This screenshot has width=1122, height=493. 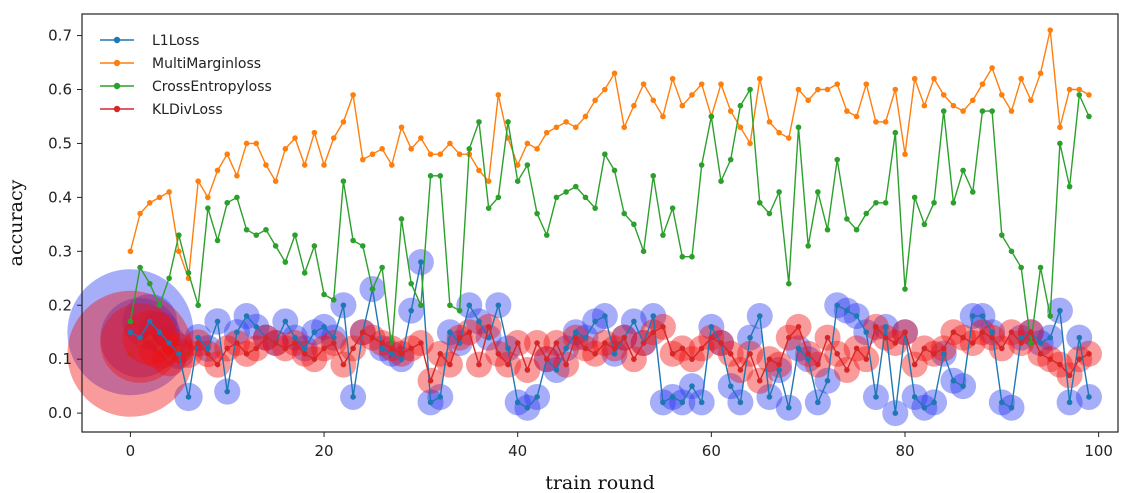 What do you see at coordinates (60, 413) in the screenshot?
I see `y-tick-label: 0.0` at bounding box center [60, 413].